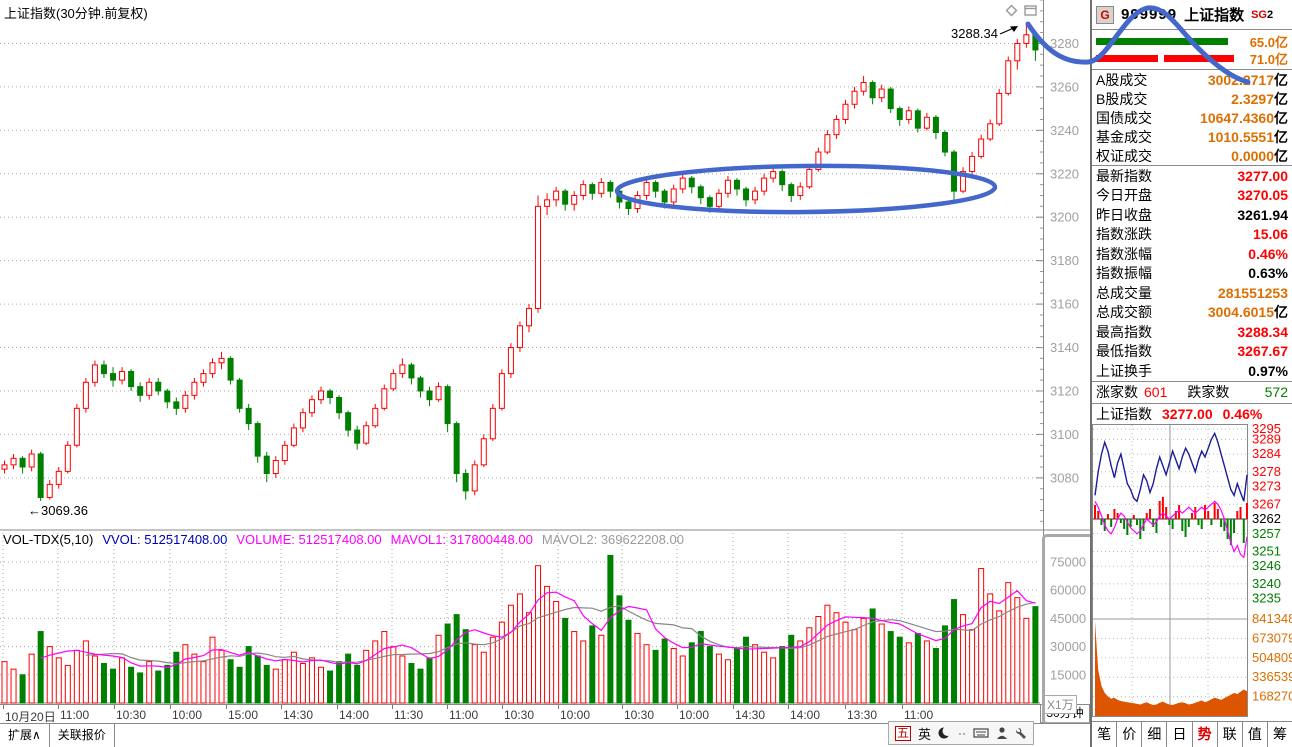  Describe the element at coordinates (1068, 646) in the screenshot. I see `svg-text: 30000` at that location.